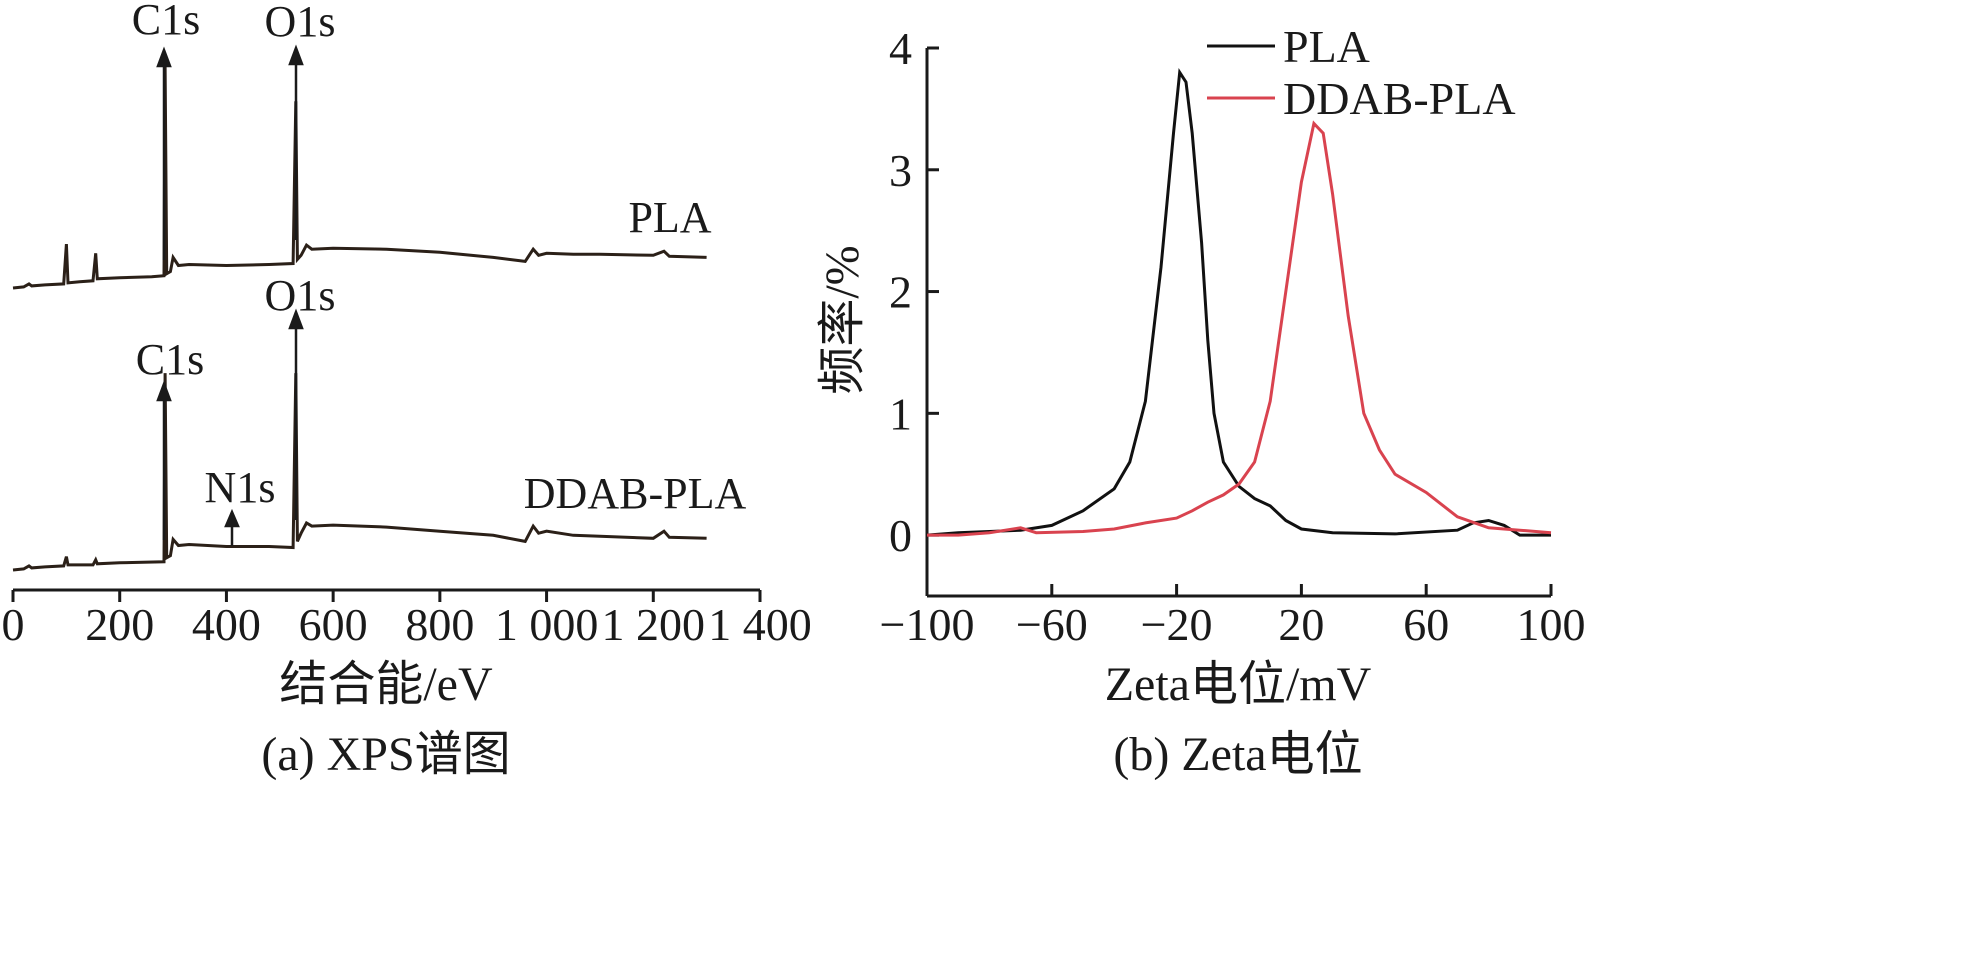 This screenshot has height=978, width=1963. Describe the element at coordinates (914, 292) in the screenshot. I see `zeta-y-ticks: 0 1 2 3 4` at that location.